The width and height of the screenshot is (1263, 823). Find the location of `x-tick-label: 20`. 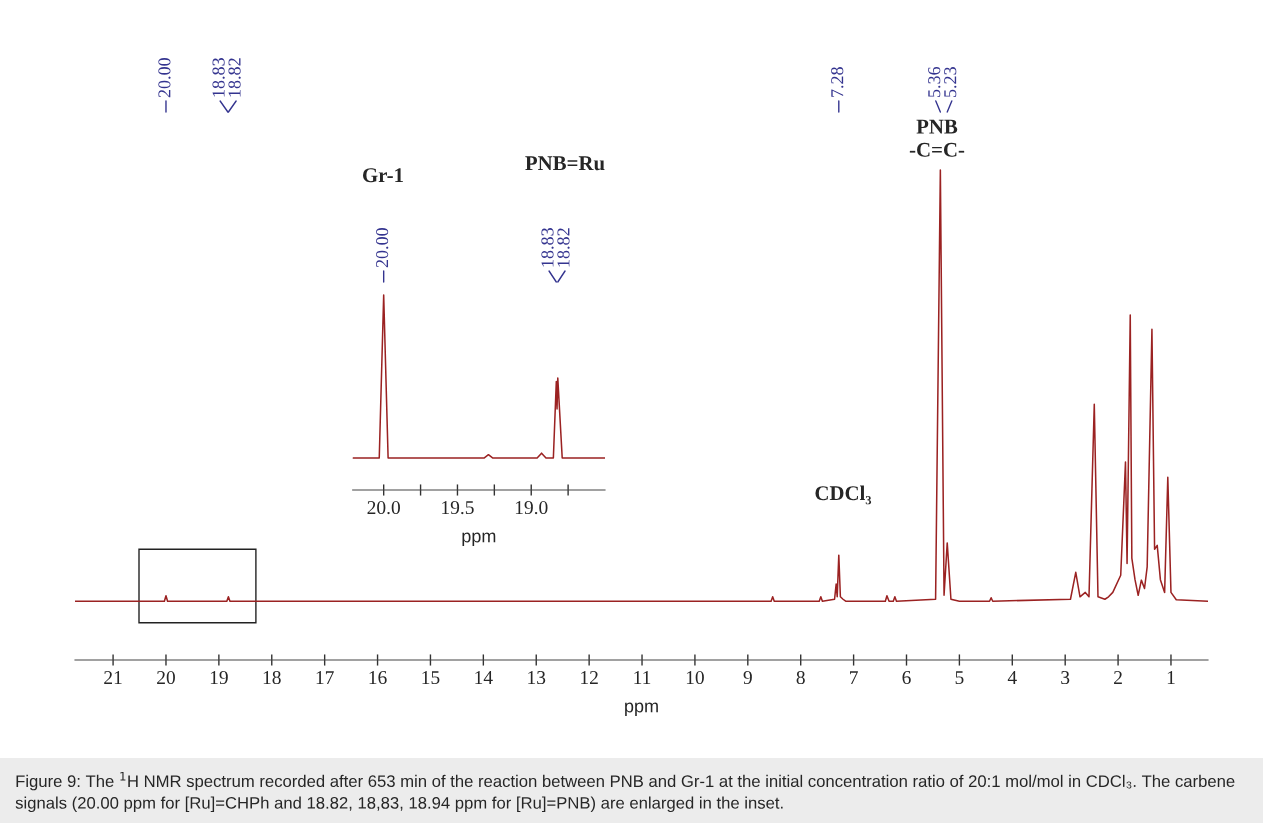

x-tick-label: 20 is located at coordinates (166, 677).